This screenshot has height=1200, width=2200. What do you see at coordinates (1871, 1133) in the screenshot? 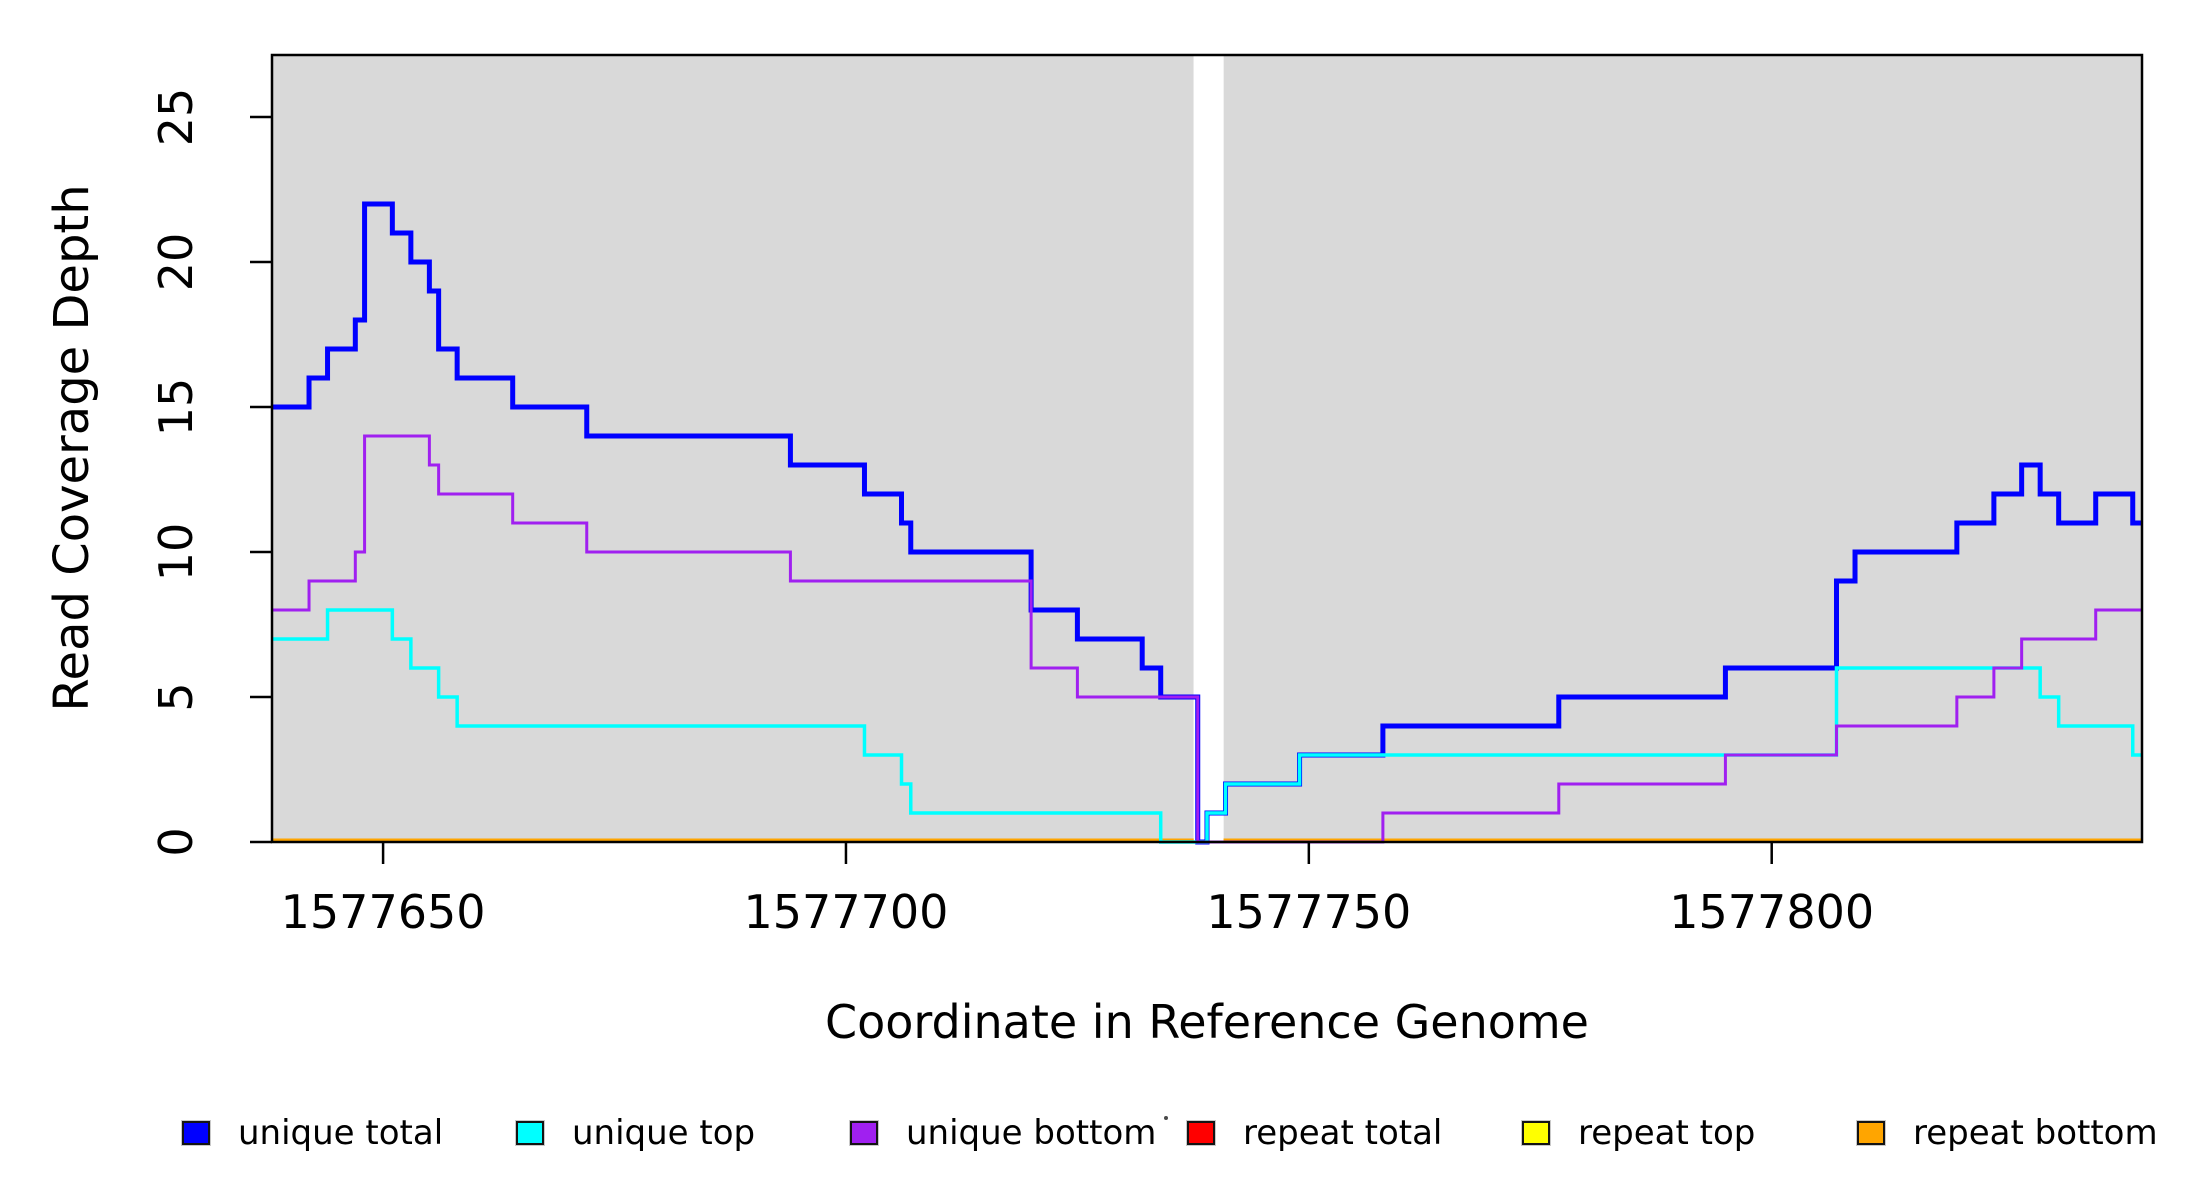
I see `repeat-bottom-swatch-icon` at bounding box center [1871, 1133].